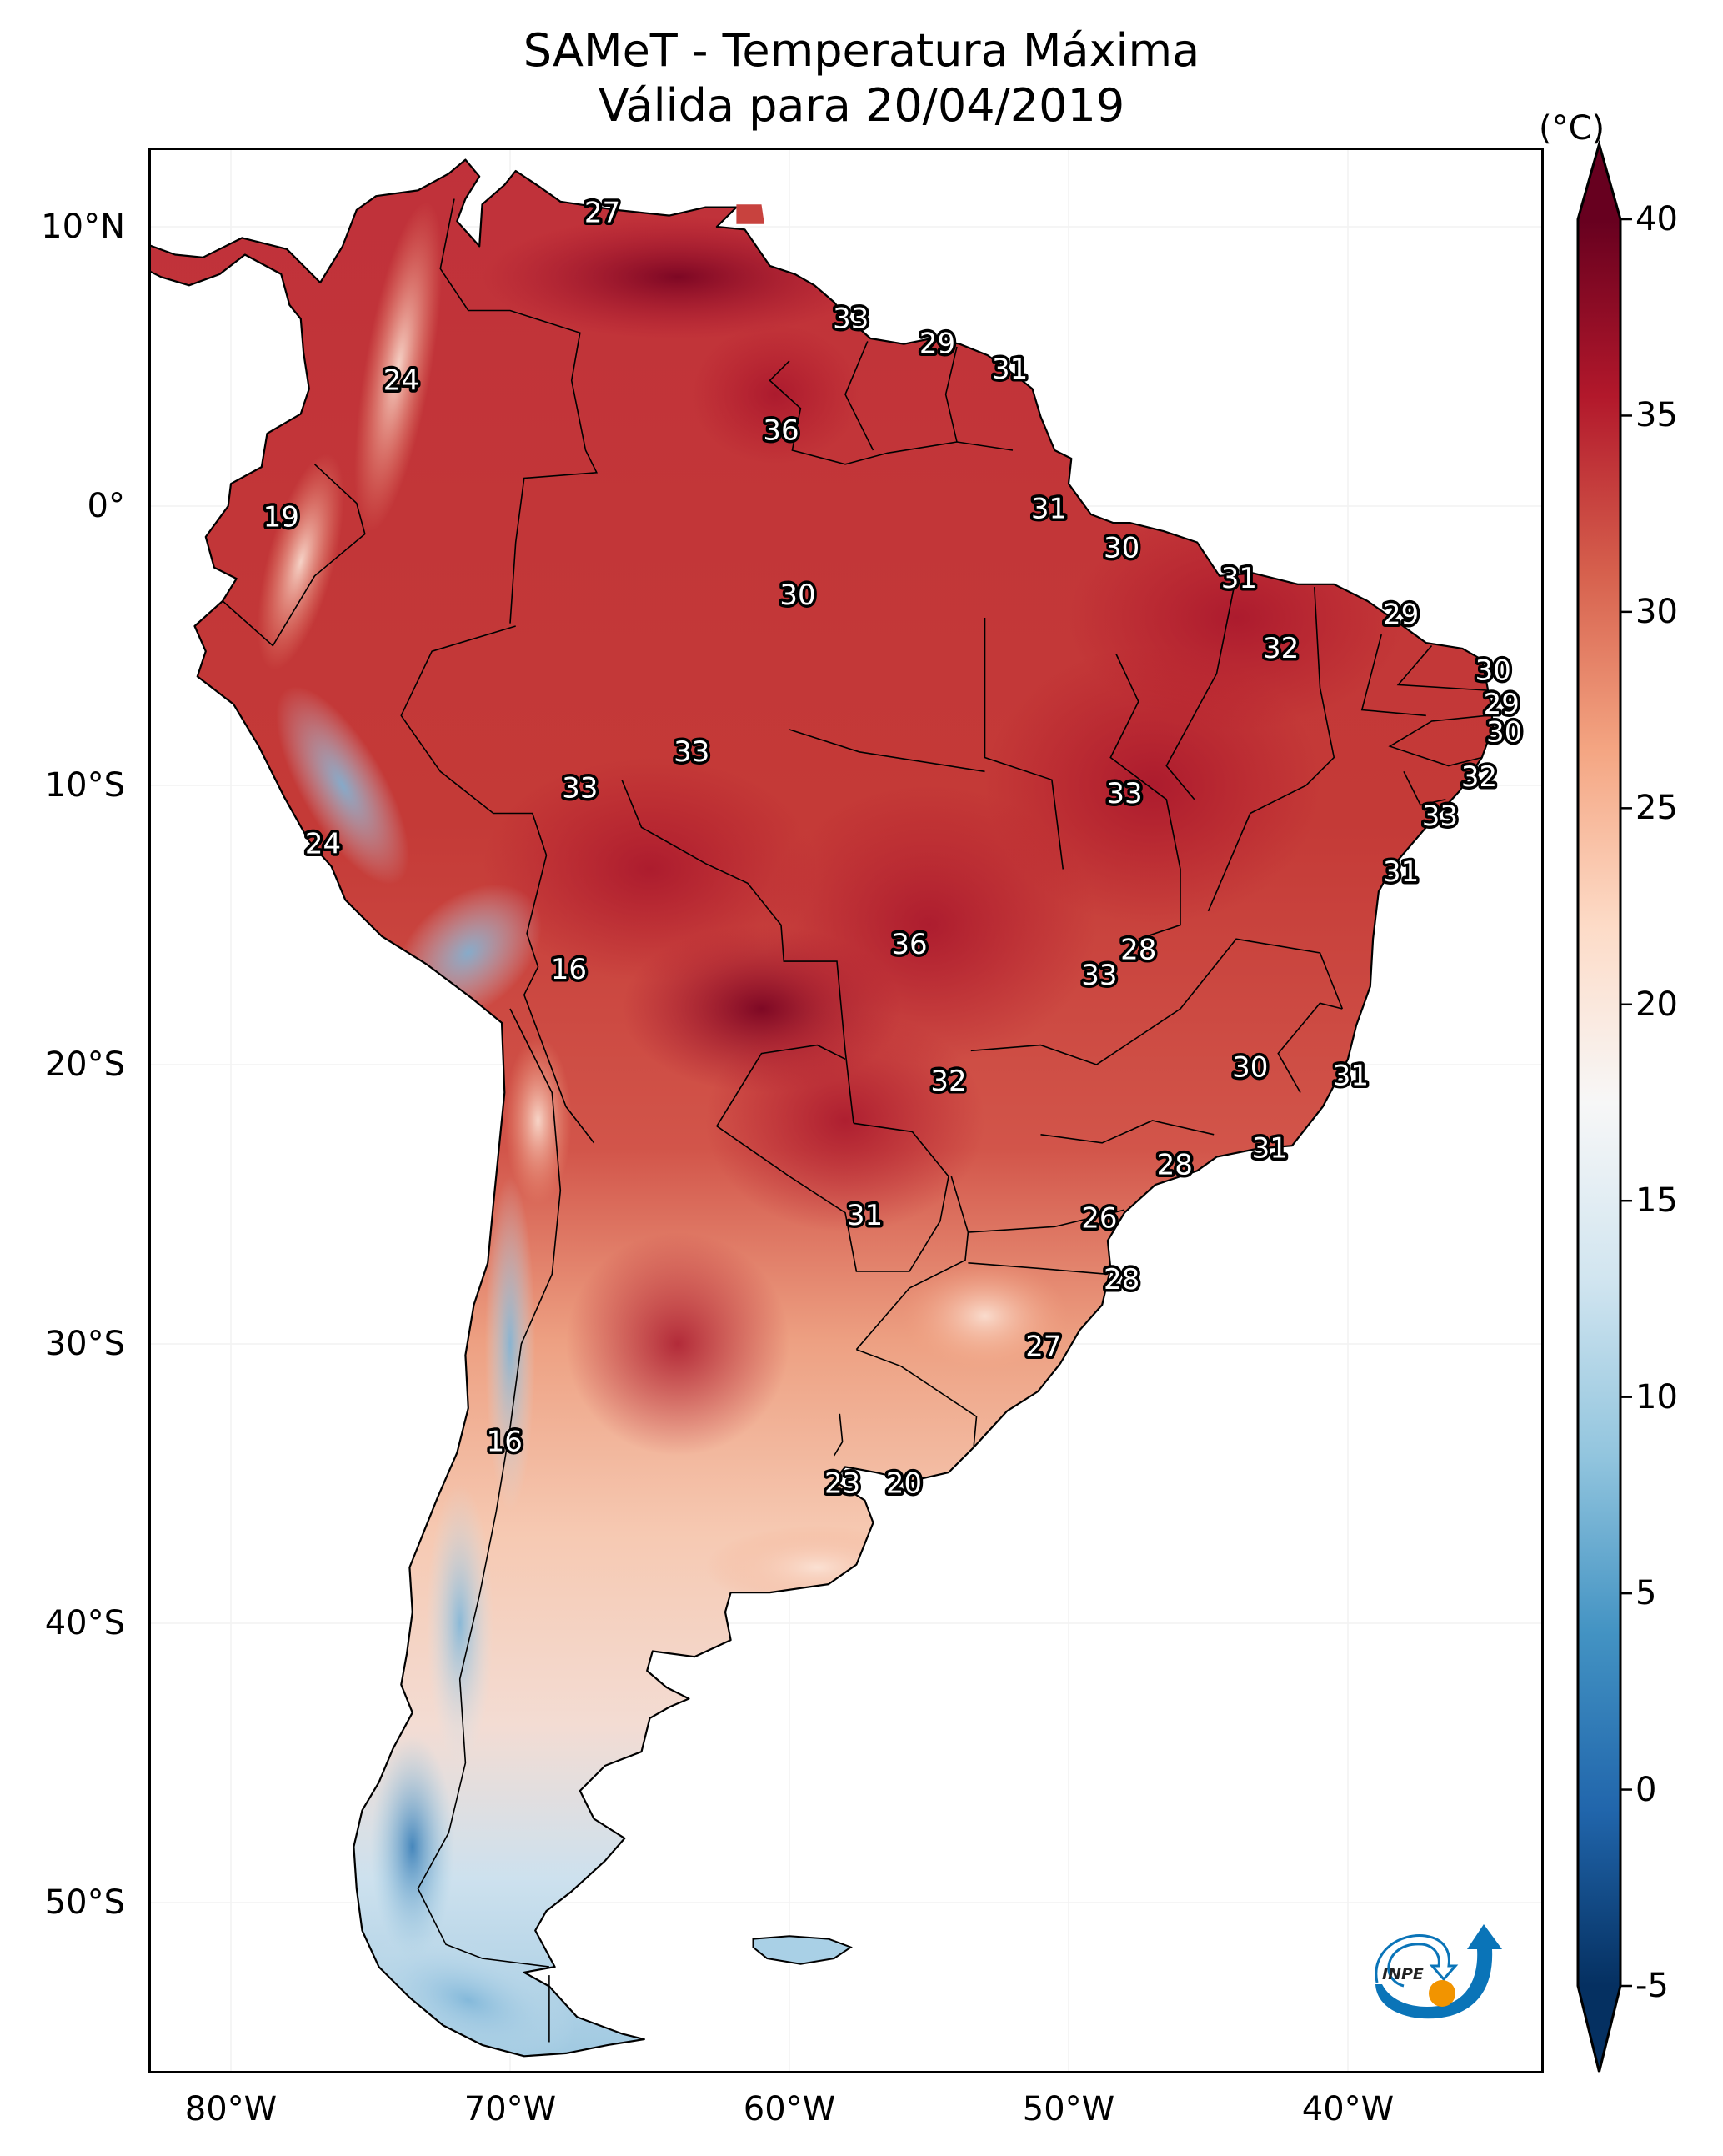 The image size is (1723, 2156). I want to click on logo-text: INPE, so click(1403, 1974).